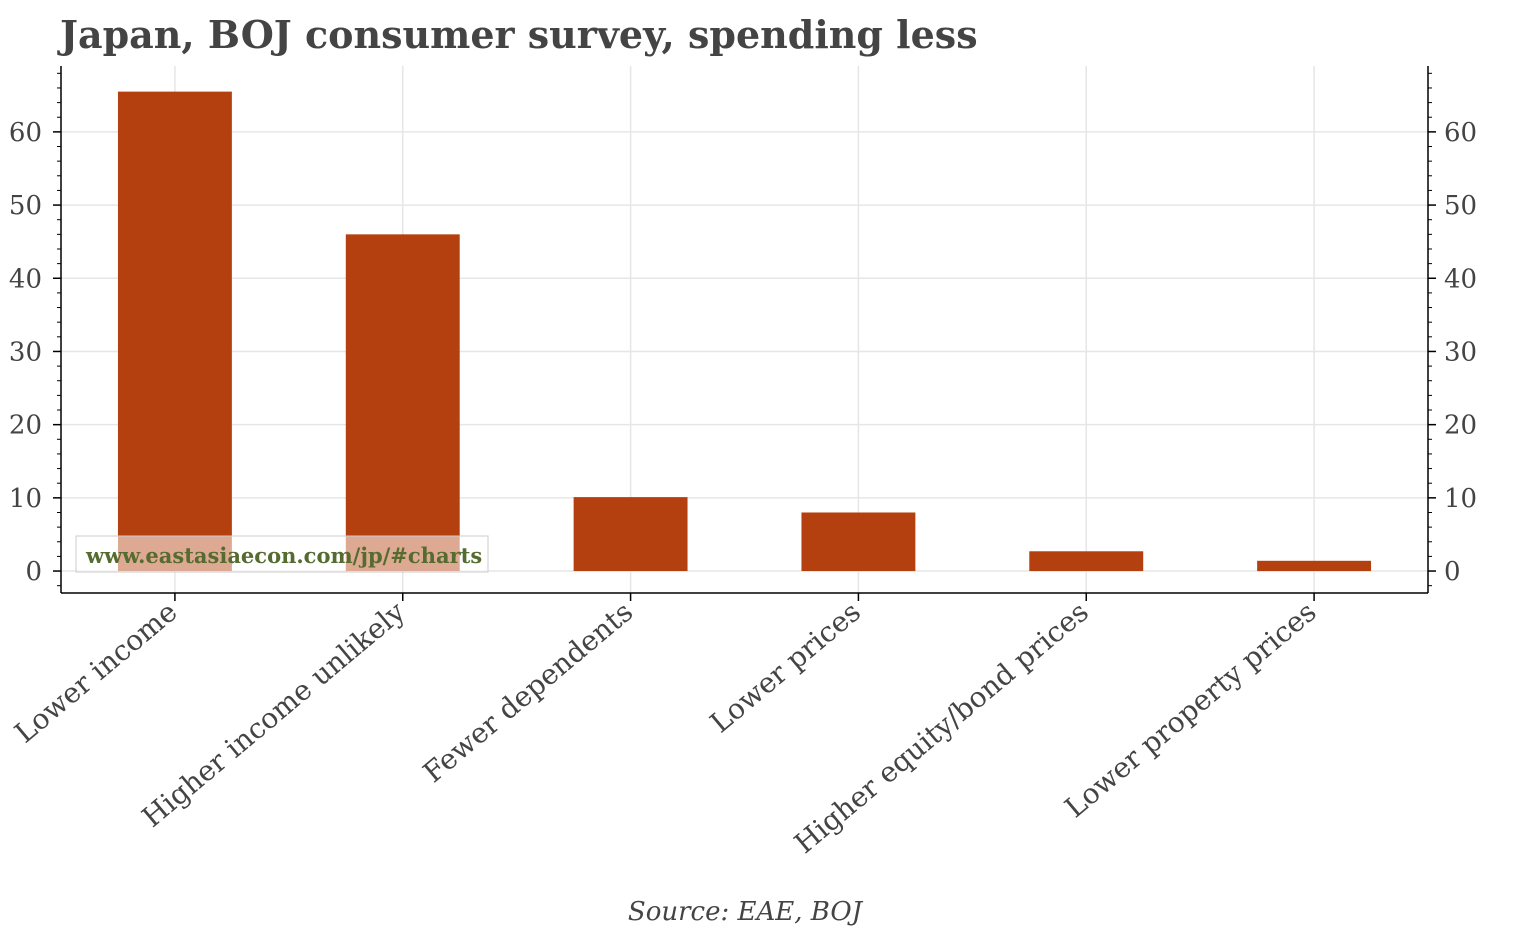 The width and height of the screenshot is (1534, 930). What do you see at coordinates (25, 352) in the screenshot?
I see `y-tick-label-left: 30` at bounding box center [25, 352].